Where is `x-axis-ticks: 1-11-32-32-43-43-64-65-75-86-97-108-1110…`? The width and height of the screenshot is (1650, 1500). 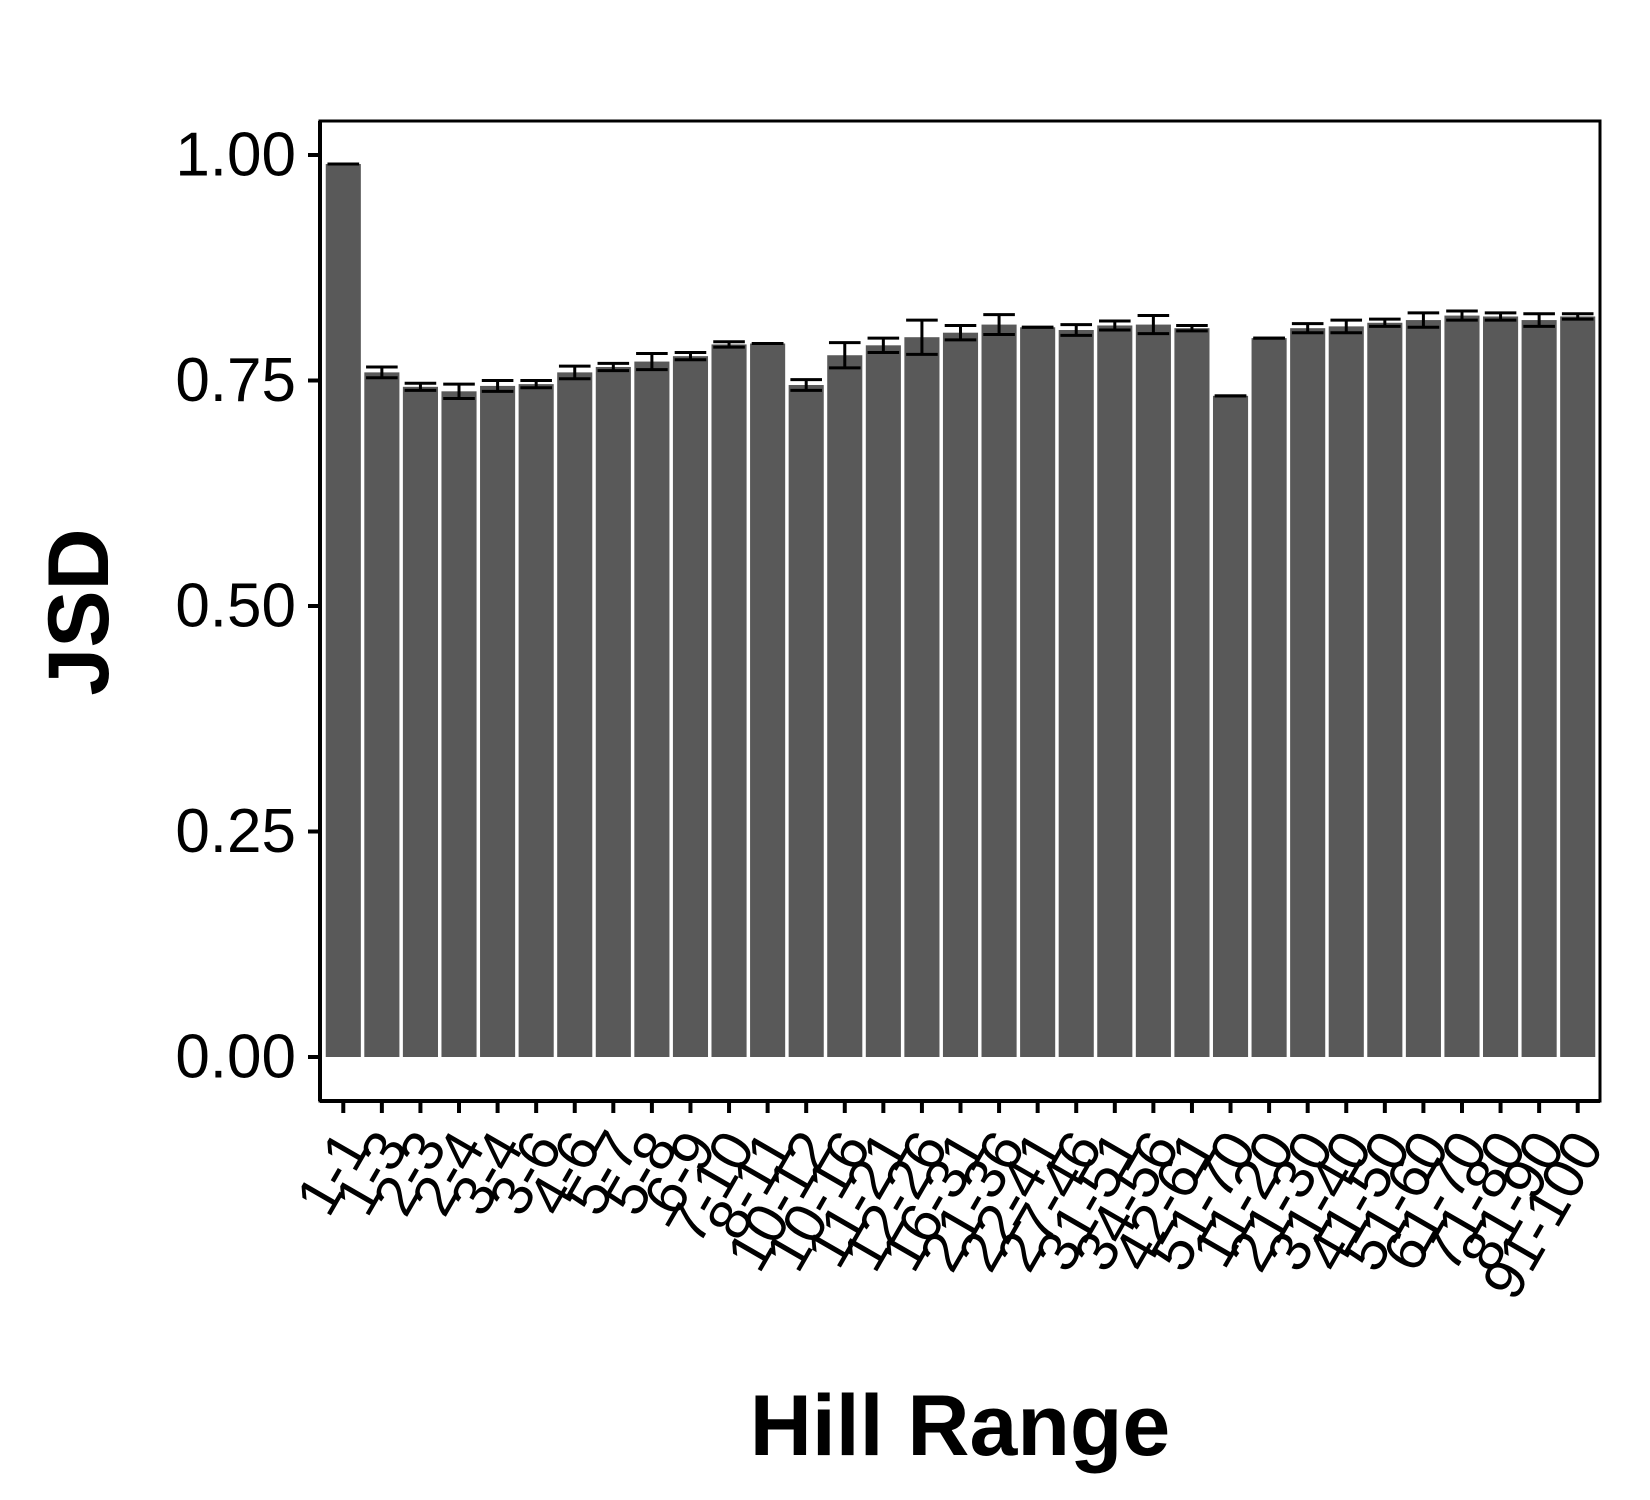 x-axis-ticks: 1-11-32-32-43-43-64-65-75-86-97-108-1110… is located at coordinates (950, 1205).